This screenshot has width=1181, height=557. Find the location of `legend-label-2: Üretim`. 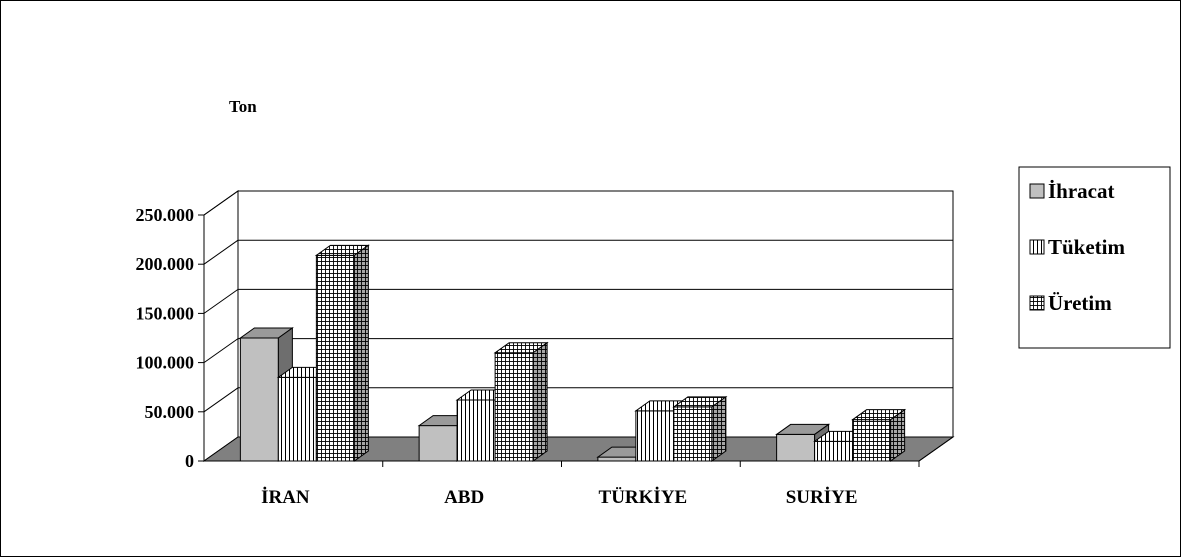

legend-label-2: Üretim is located at coordinates (1080, 303).